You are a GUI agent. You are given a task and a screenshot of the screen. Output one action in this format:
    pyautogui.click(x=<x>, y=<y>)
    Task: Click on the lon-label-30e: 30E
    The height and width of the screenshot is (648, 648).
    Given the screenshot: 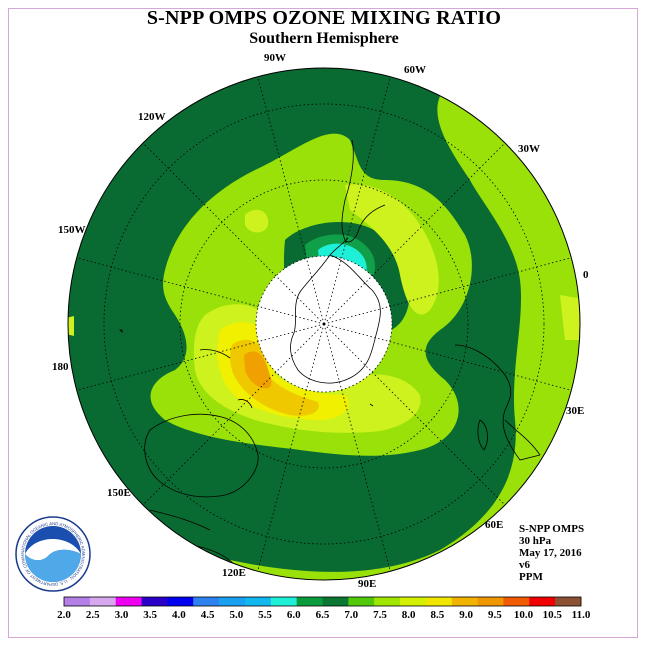 What is the action you would take?
    pyautogui.click(x=575, y=411)
    